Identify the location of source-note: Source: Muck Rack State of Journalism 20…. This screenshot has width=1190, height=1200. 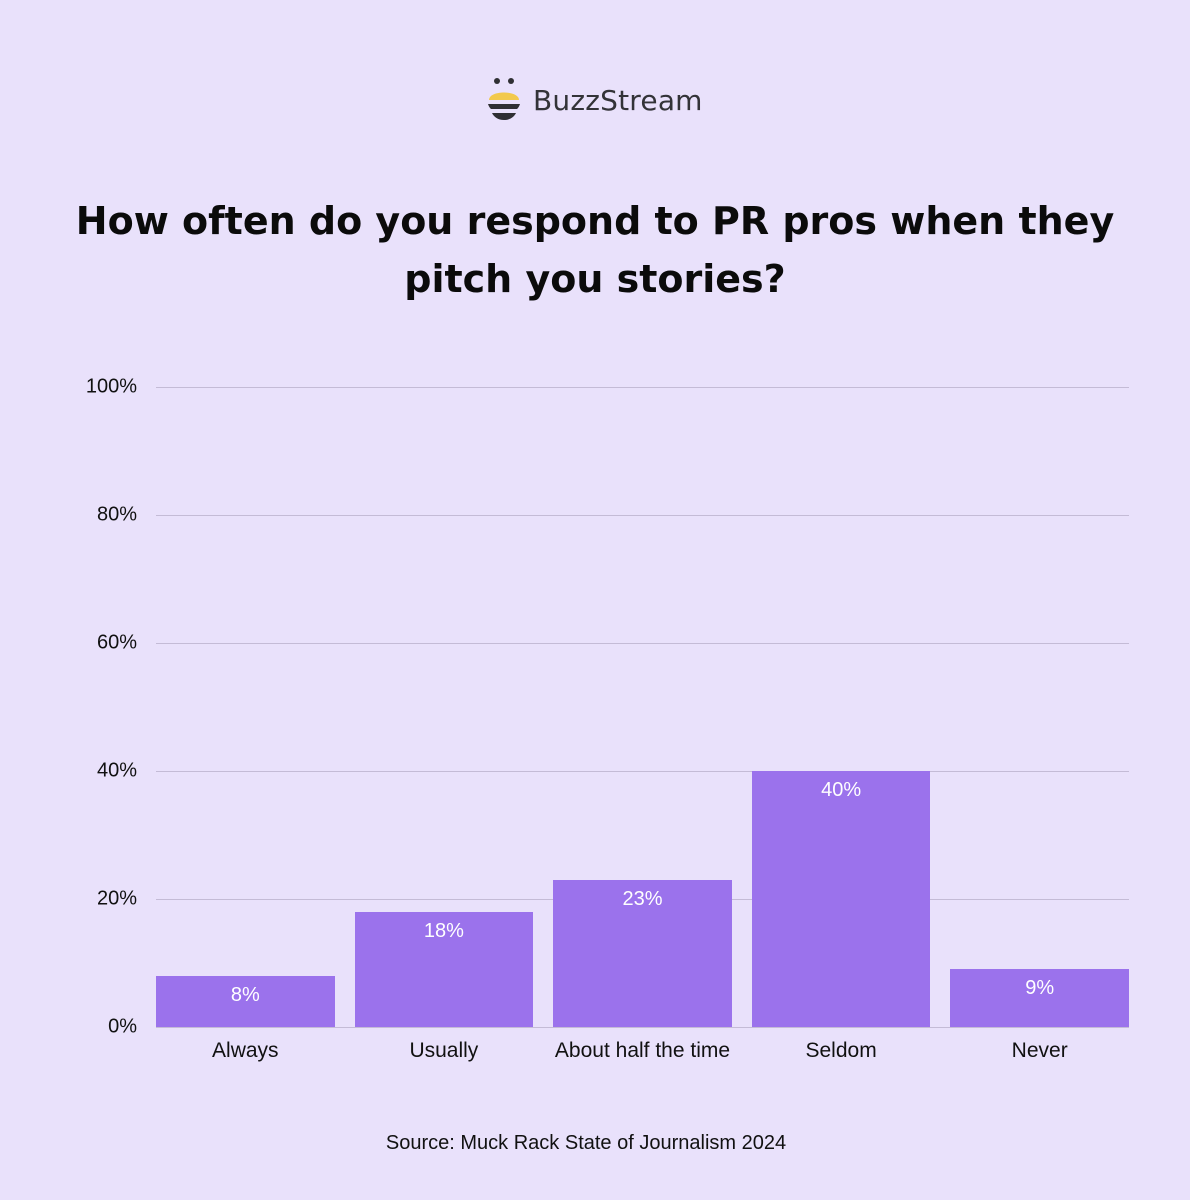
(586, 1143).